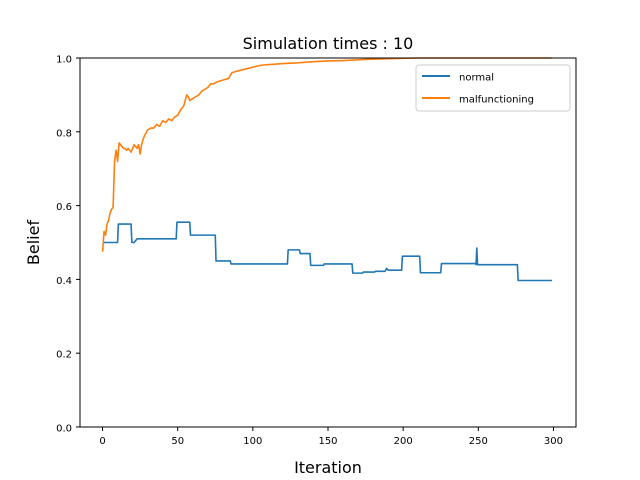 This screenshot has width=640, height=480. Describe the element at coordinates (327, 251) in the screenshot. I see `series-line-normal` at that location.